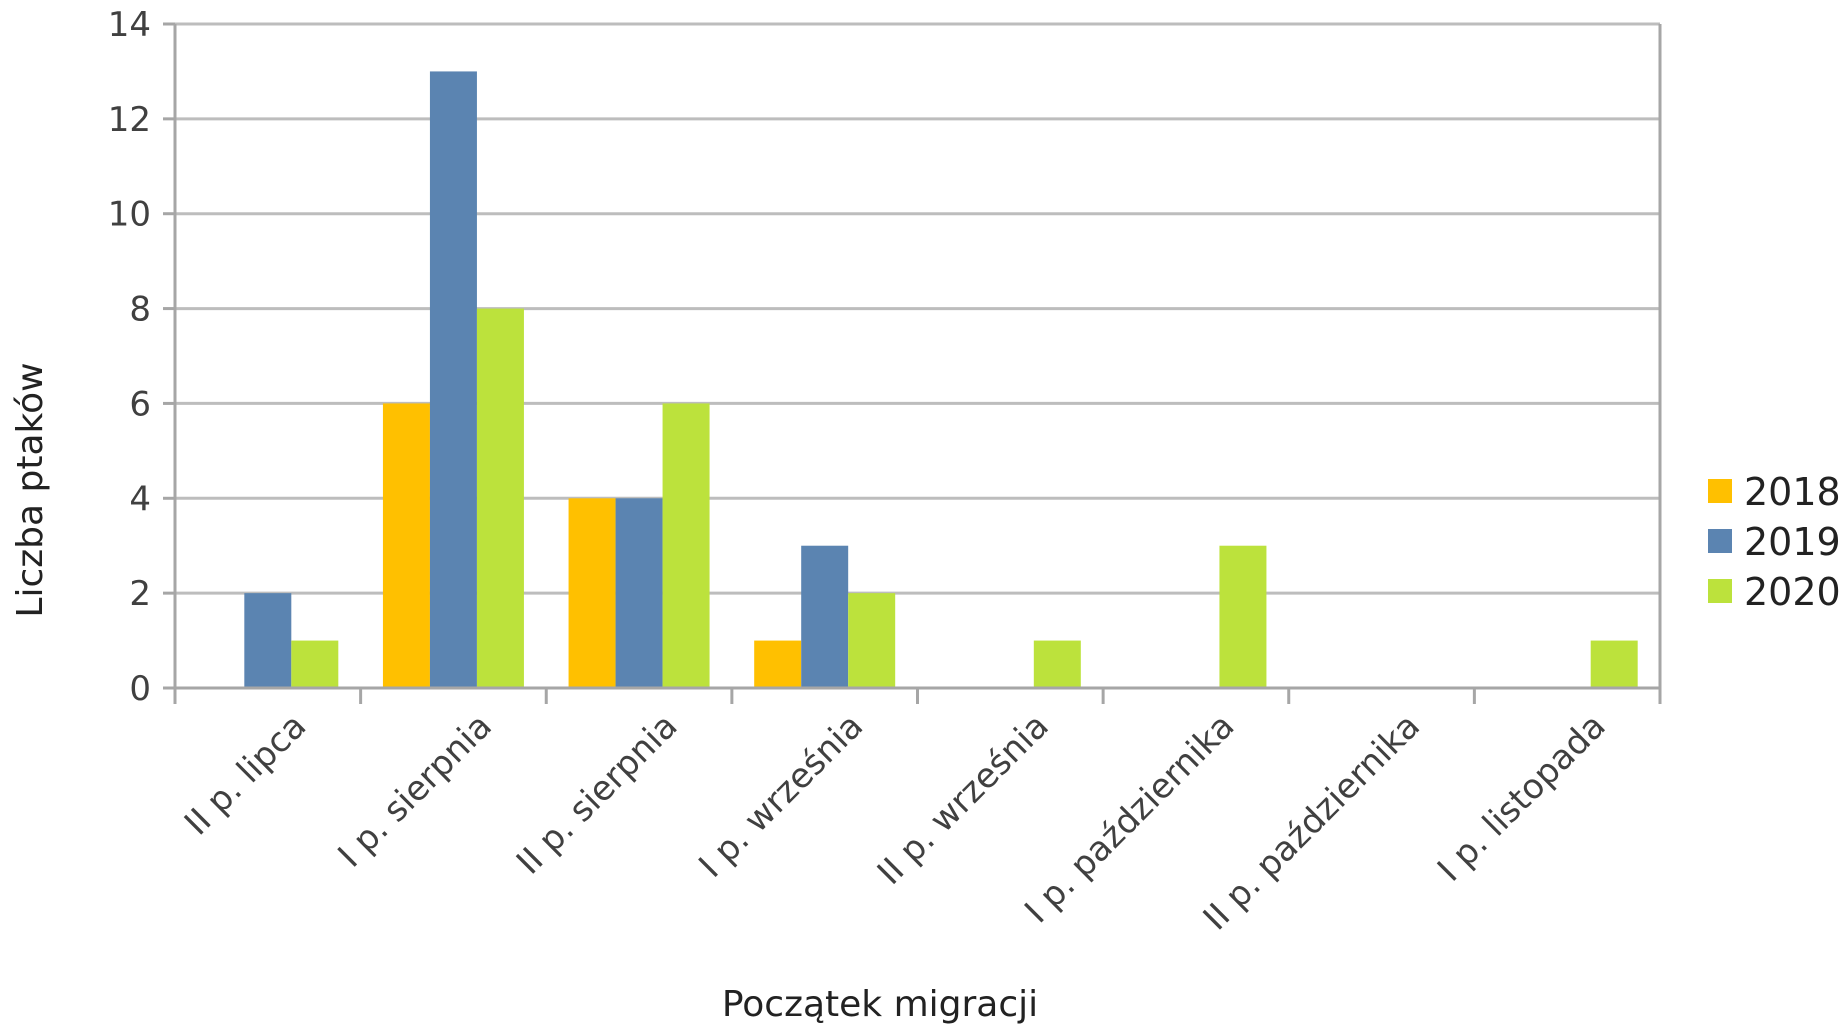 This screenshot has width=1845, height=1024. I want to click on y-axis-title: Liczba ptaków, so click(30, 489).